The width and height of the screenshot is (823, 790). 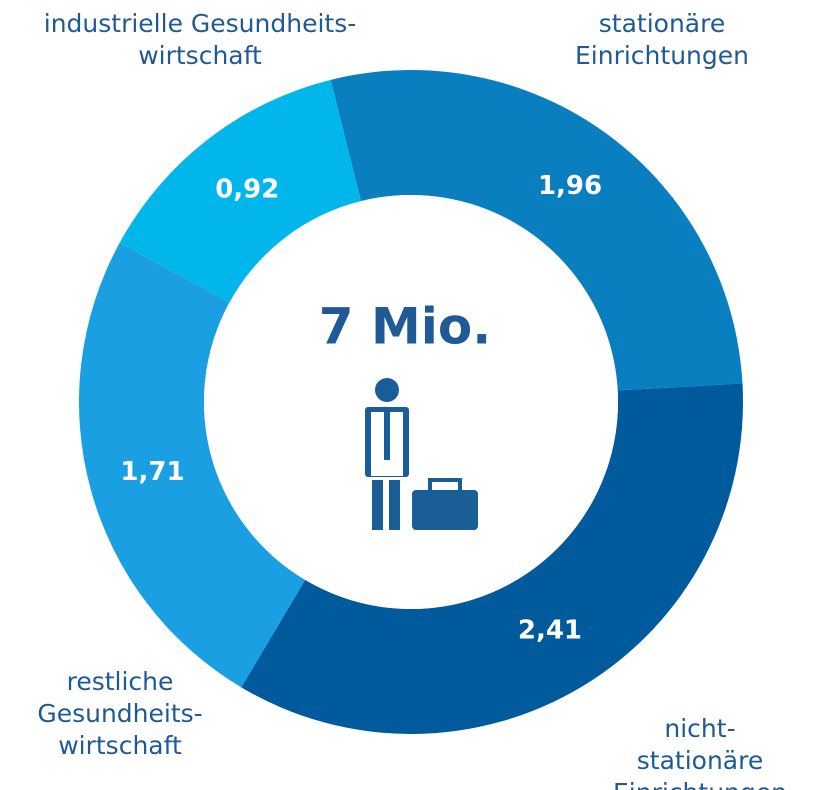 I want to click on donut-segment, so click(x=240, y=191).